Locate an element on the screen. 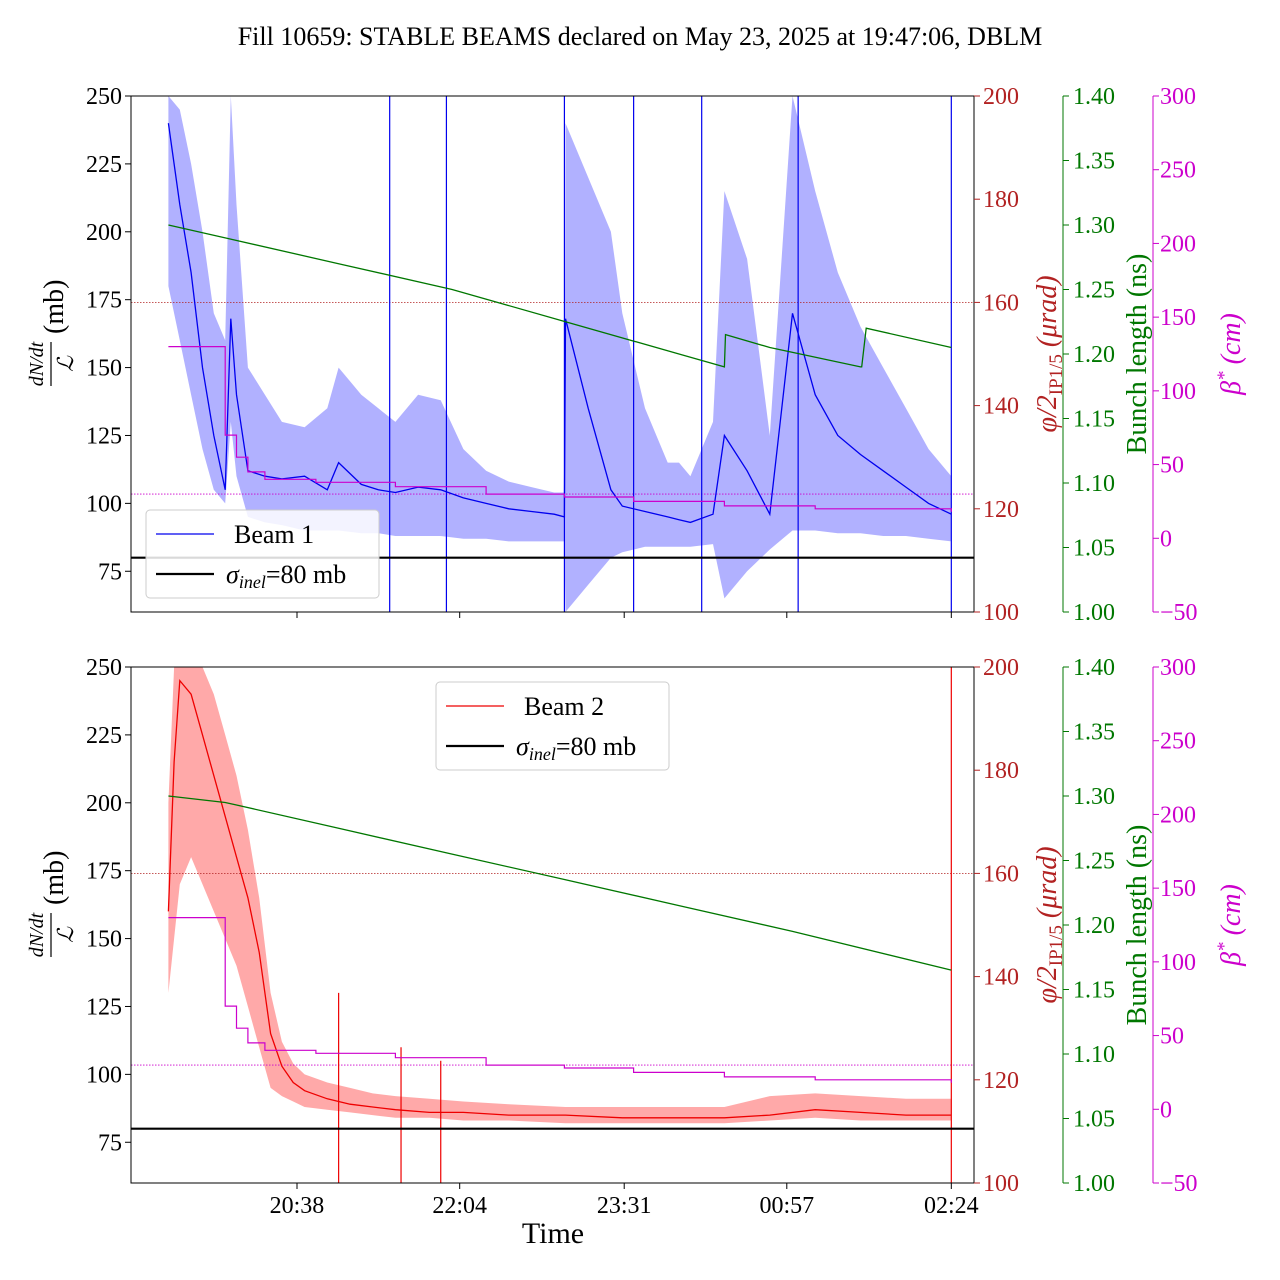 This screenshot has width=1280, height=1280. left-tick-label: 75 is located at coordinates (110, 1143).